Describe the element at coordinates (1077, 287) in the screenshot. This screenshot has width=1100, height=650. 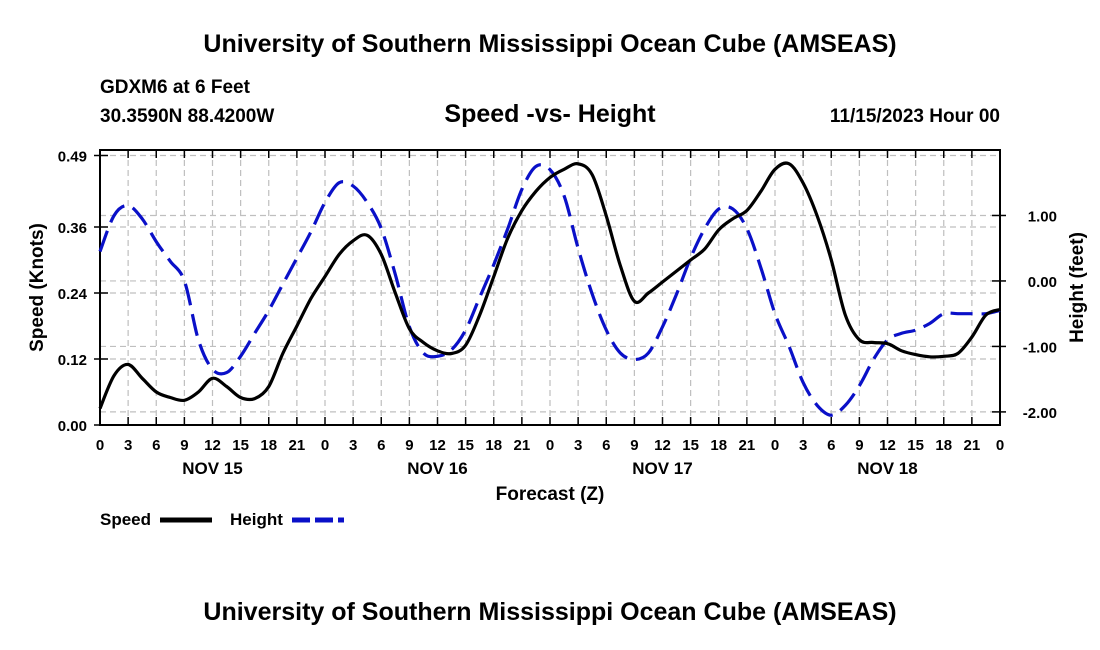
I see `y2-axis-title: Height (feet)` at that location.